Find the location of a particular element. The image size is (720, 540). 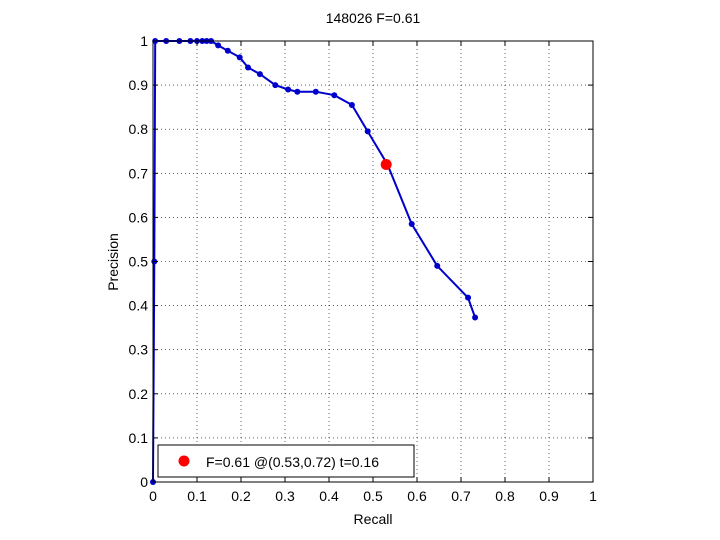

y-tick-label: 1 is located at coordinates (144, 41).